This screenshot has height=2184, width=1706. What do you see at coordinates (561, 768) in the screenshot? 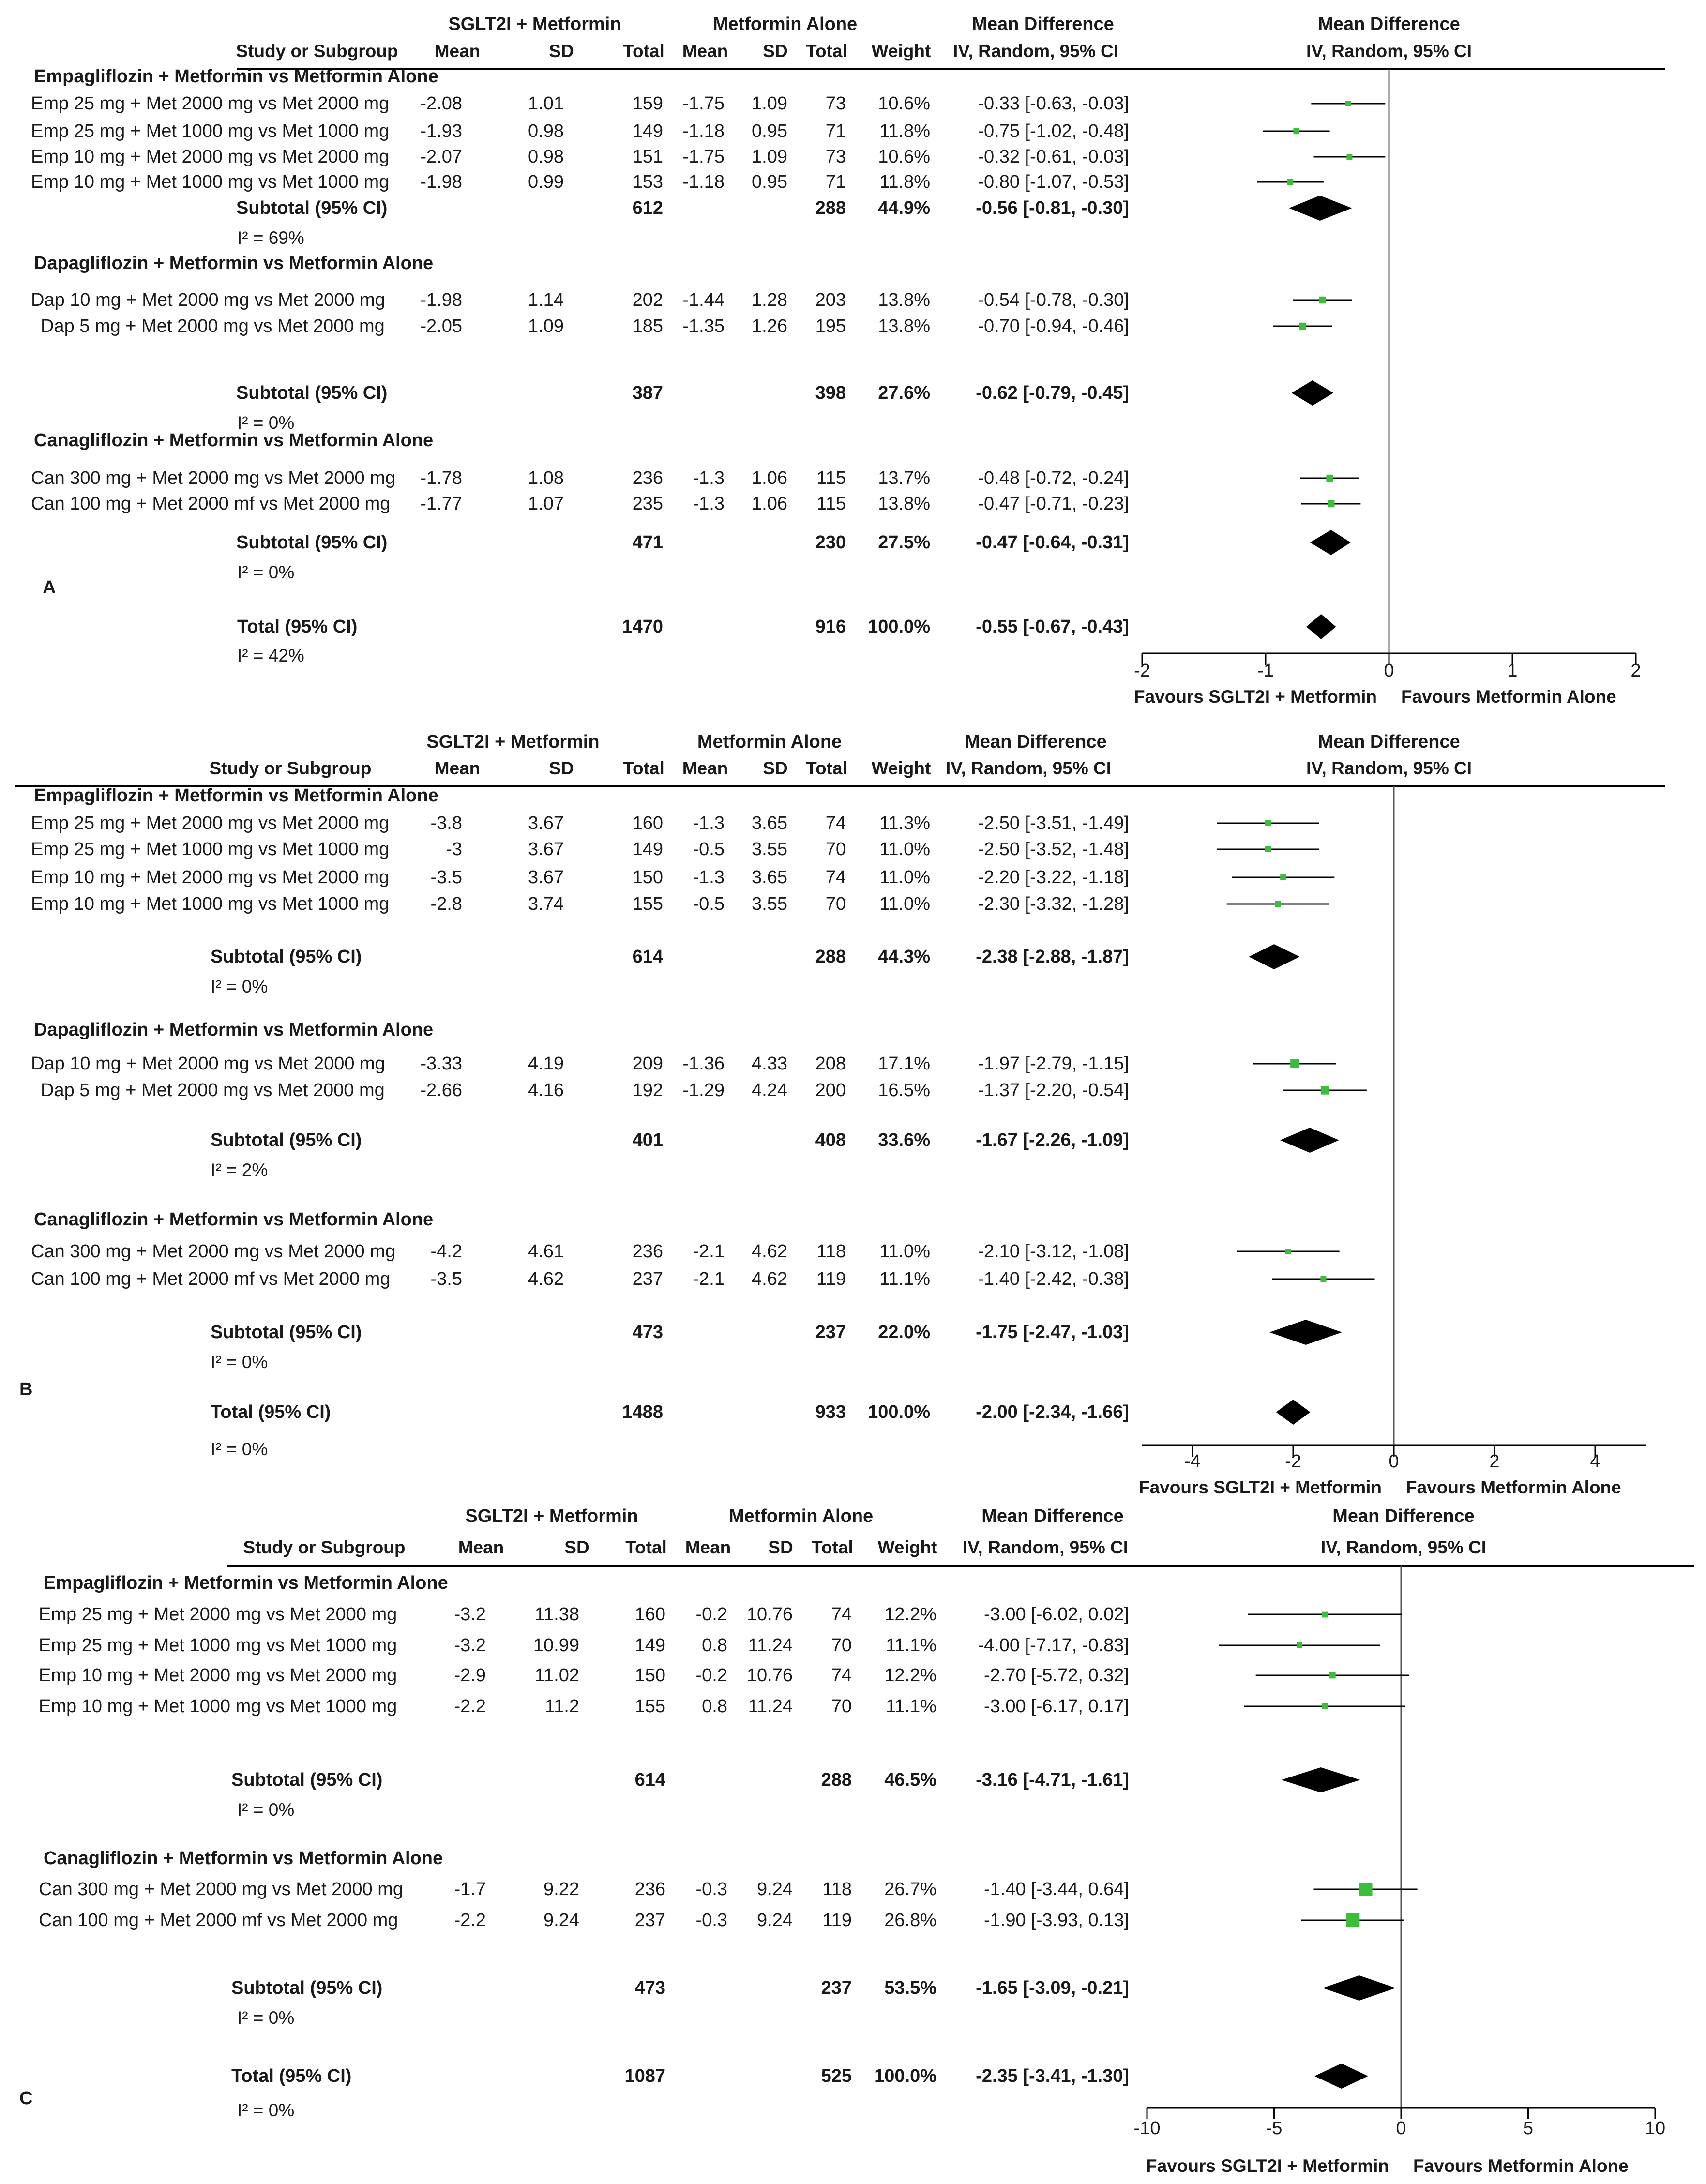
I see `header-sd1: SD` at bounding box center [561, 768].